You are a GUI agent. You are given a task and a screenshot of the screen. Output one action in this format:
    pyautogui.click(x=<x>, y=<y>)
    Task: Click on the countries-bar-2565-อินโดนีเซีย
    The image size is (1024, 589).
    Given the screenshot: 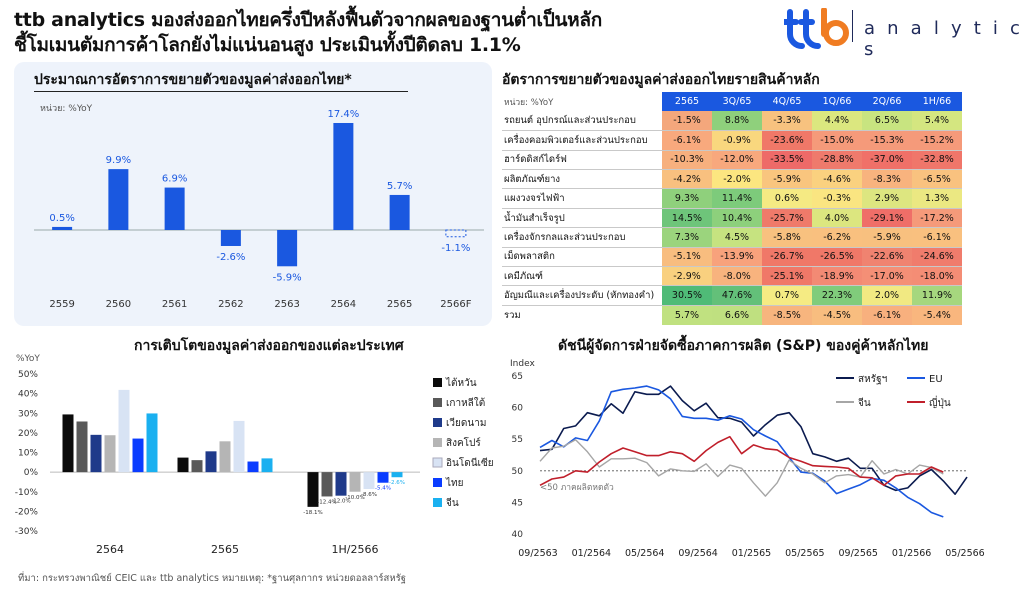 What is the action you would take?
    pyautogui.click(x=239, y=446)
    